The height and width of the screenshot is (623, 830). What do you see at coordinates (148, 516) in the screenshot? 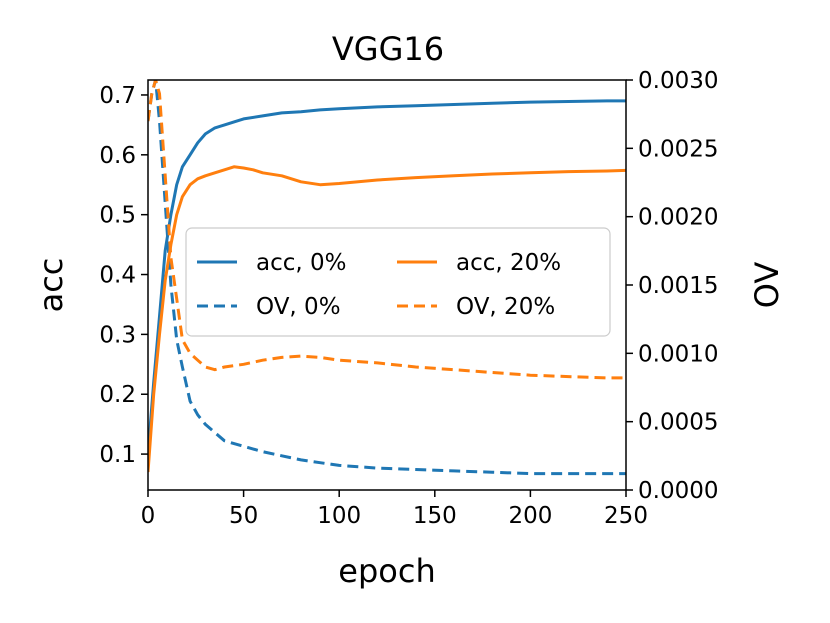
I see `x-tick-label: 0` at bounding box center [148, 516].